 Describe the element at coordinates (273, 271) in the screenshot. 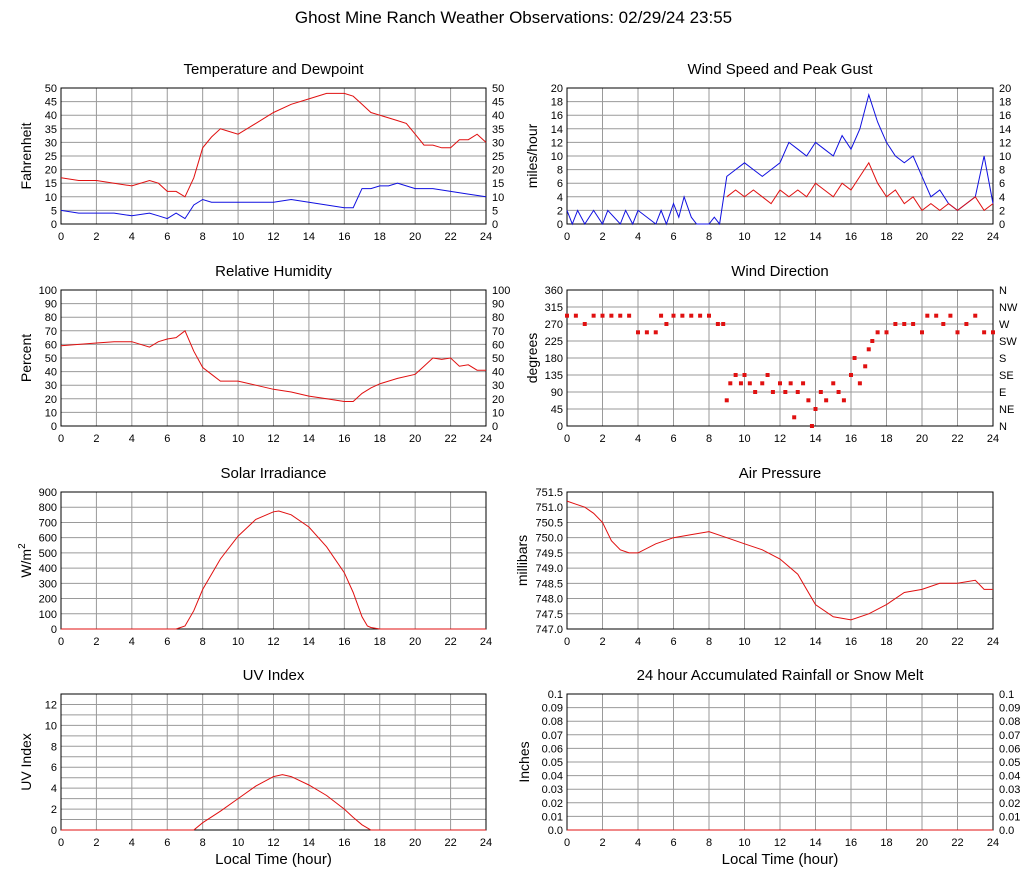

I see `chart-title: Relative Humidity` at that location.